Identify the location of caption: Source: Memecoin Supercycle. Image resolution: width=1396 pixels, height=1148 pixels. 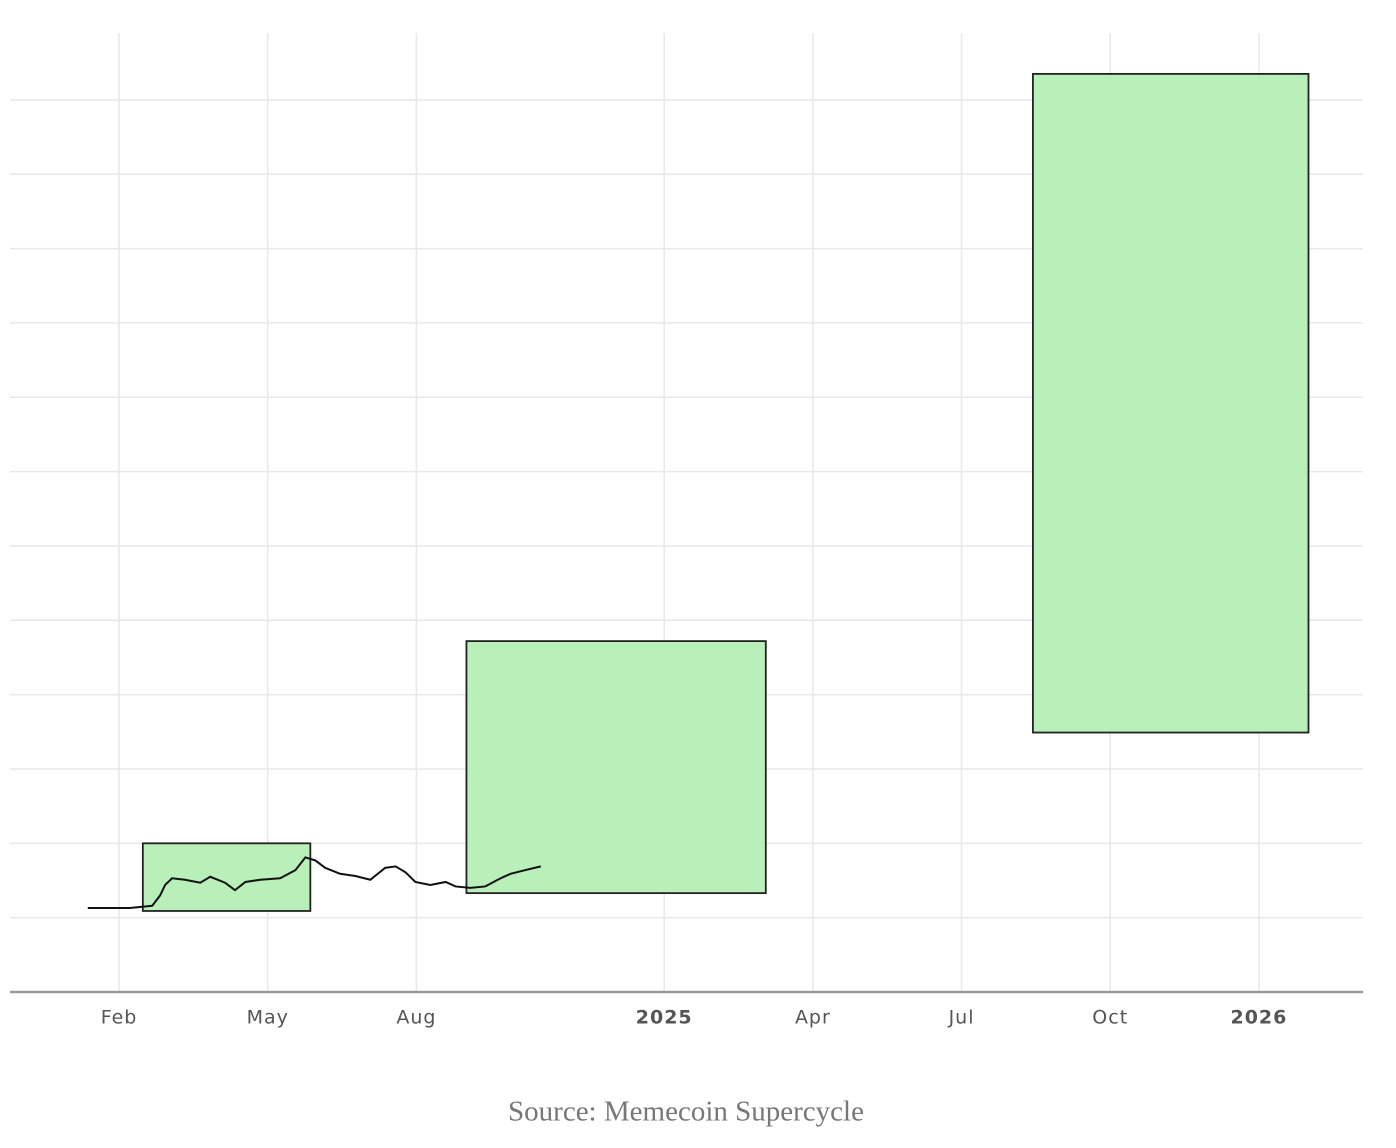
(686, 1112).